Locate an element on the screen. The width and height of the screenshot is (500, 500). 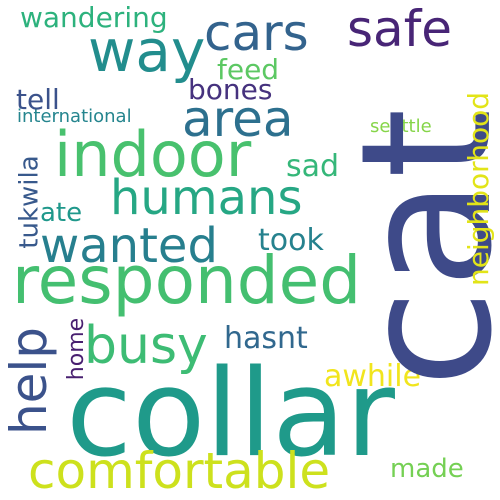
word-wandering: wandering is located at coordinates (94, 17).